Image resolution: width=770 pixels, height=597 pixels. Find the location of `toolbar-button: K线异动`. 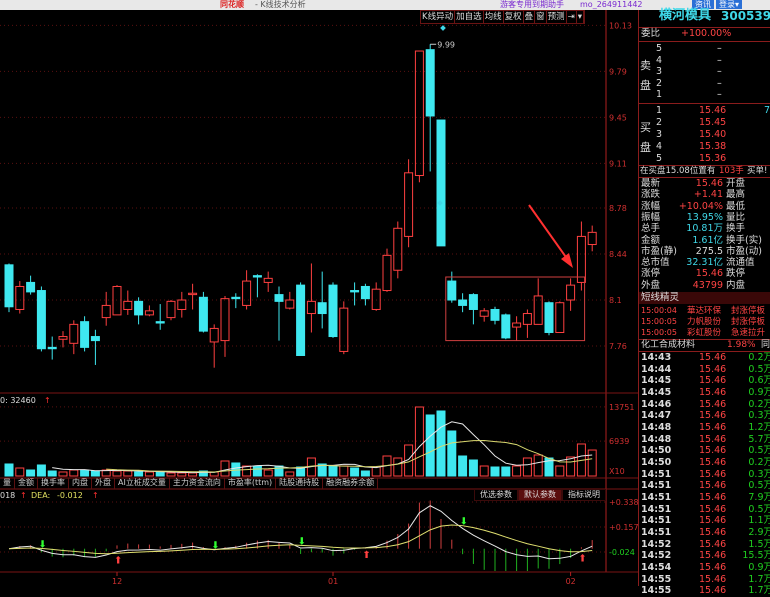

toolbar-button: K线异动 is located at coordinates (439, 17).